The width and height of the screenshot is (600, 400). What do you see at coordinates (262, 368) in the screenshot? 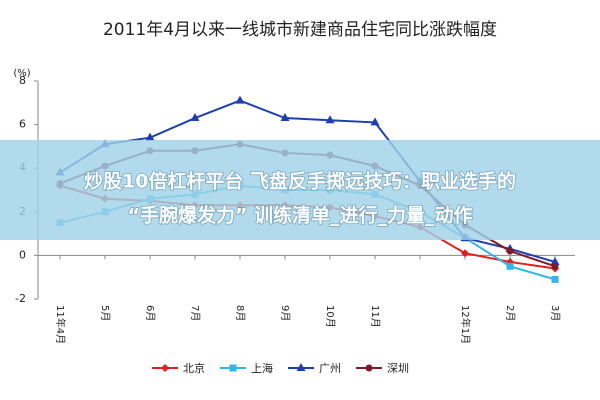
I see `legend-label: 上海` at bounding box center [262, 368].